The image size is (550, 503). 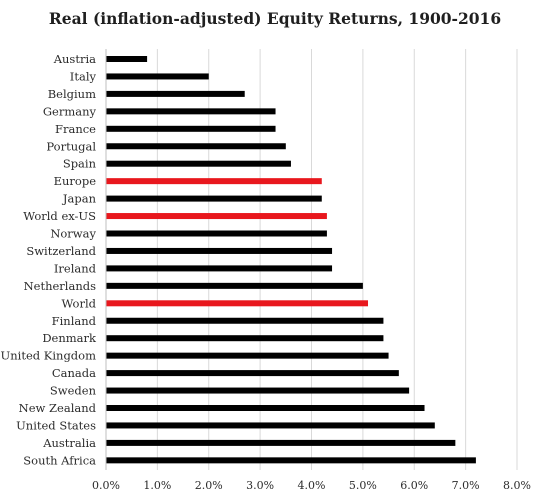 I want to click on category-label: Norway, so click(x=73, y=234).